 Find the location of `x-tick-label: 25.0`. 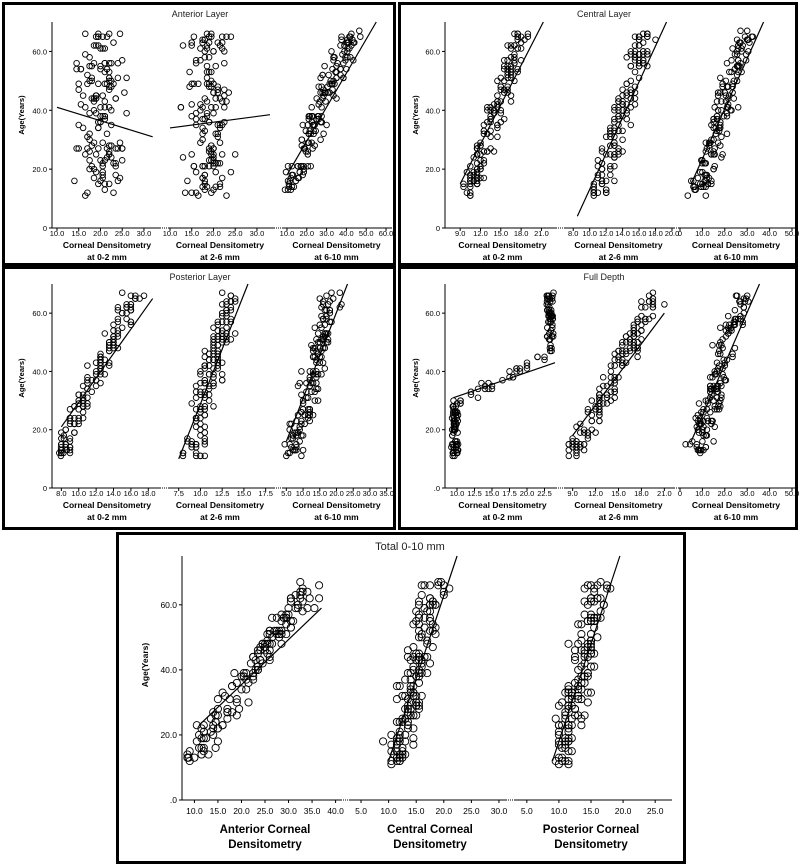

x-tick-label: 25.0 is located at coordinates (122, 233).